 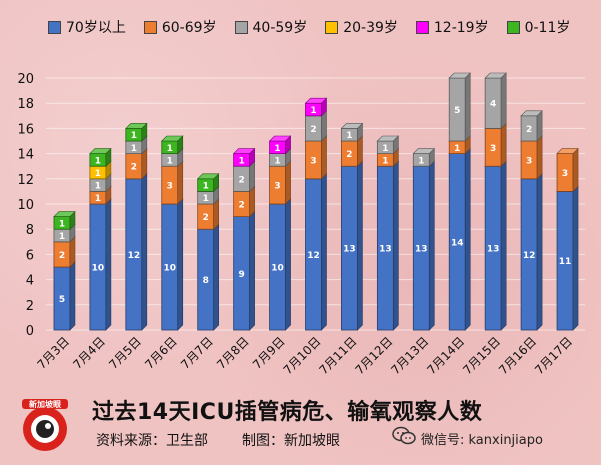 What do you see at coordinates (553, 355) in the screenshot?
I see `x-tick-label: 7月17日` at bounding box center [553, 355].